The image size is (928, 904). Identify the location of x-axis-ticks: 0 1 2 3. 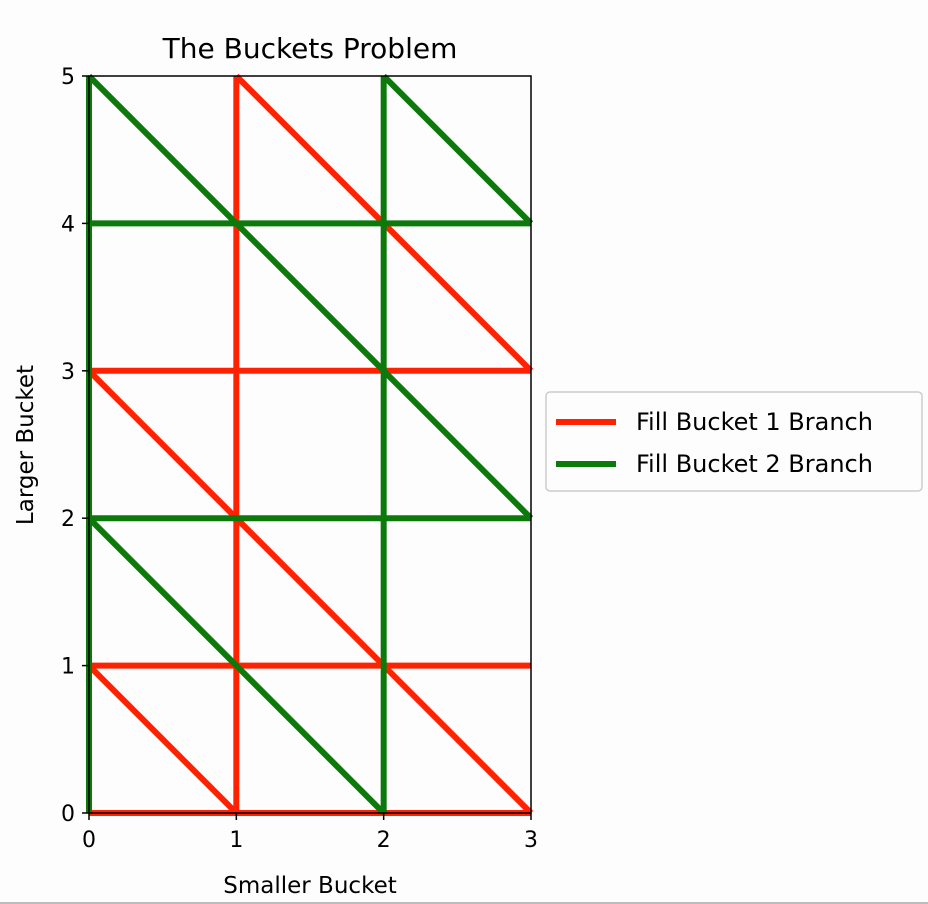
(310, 833).